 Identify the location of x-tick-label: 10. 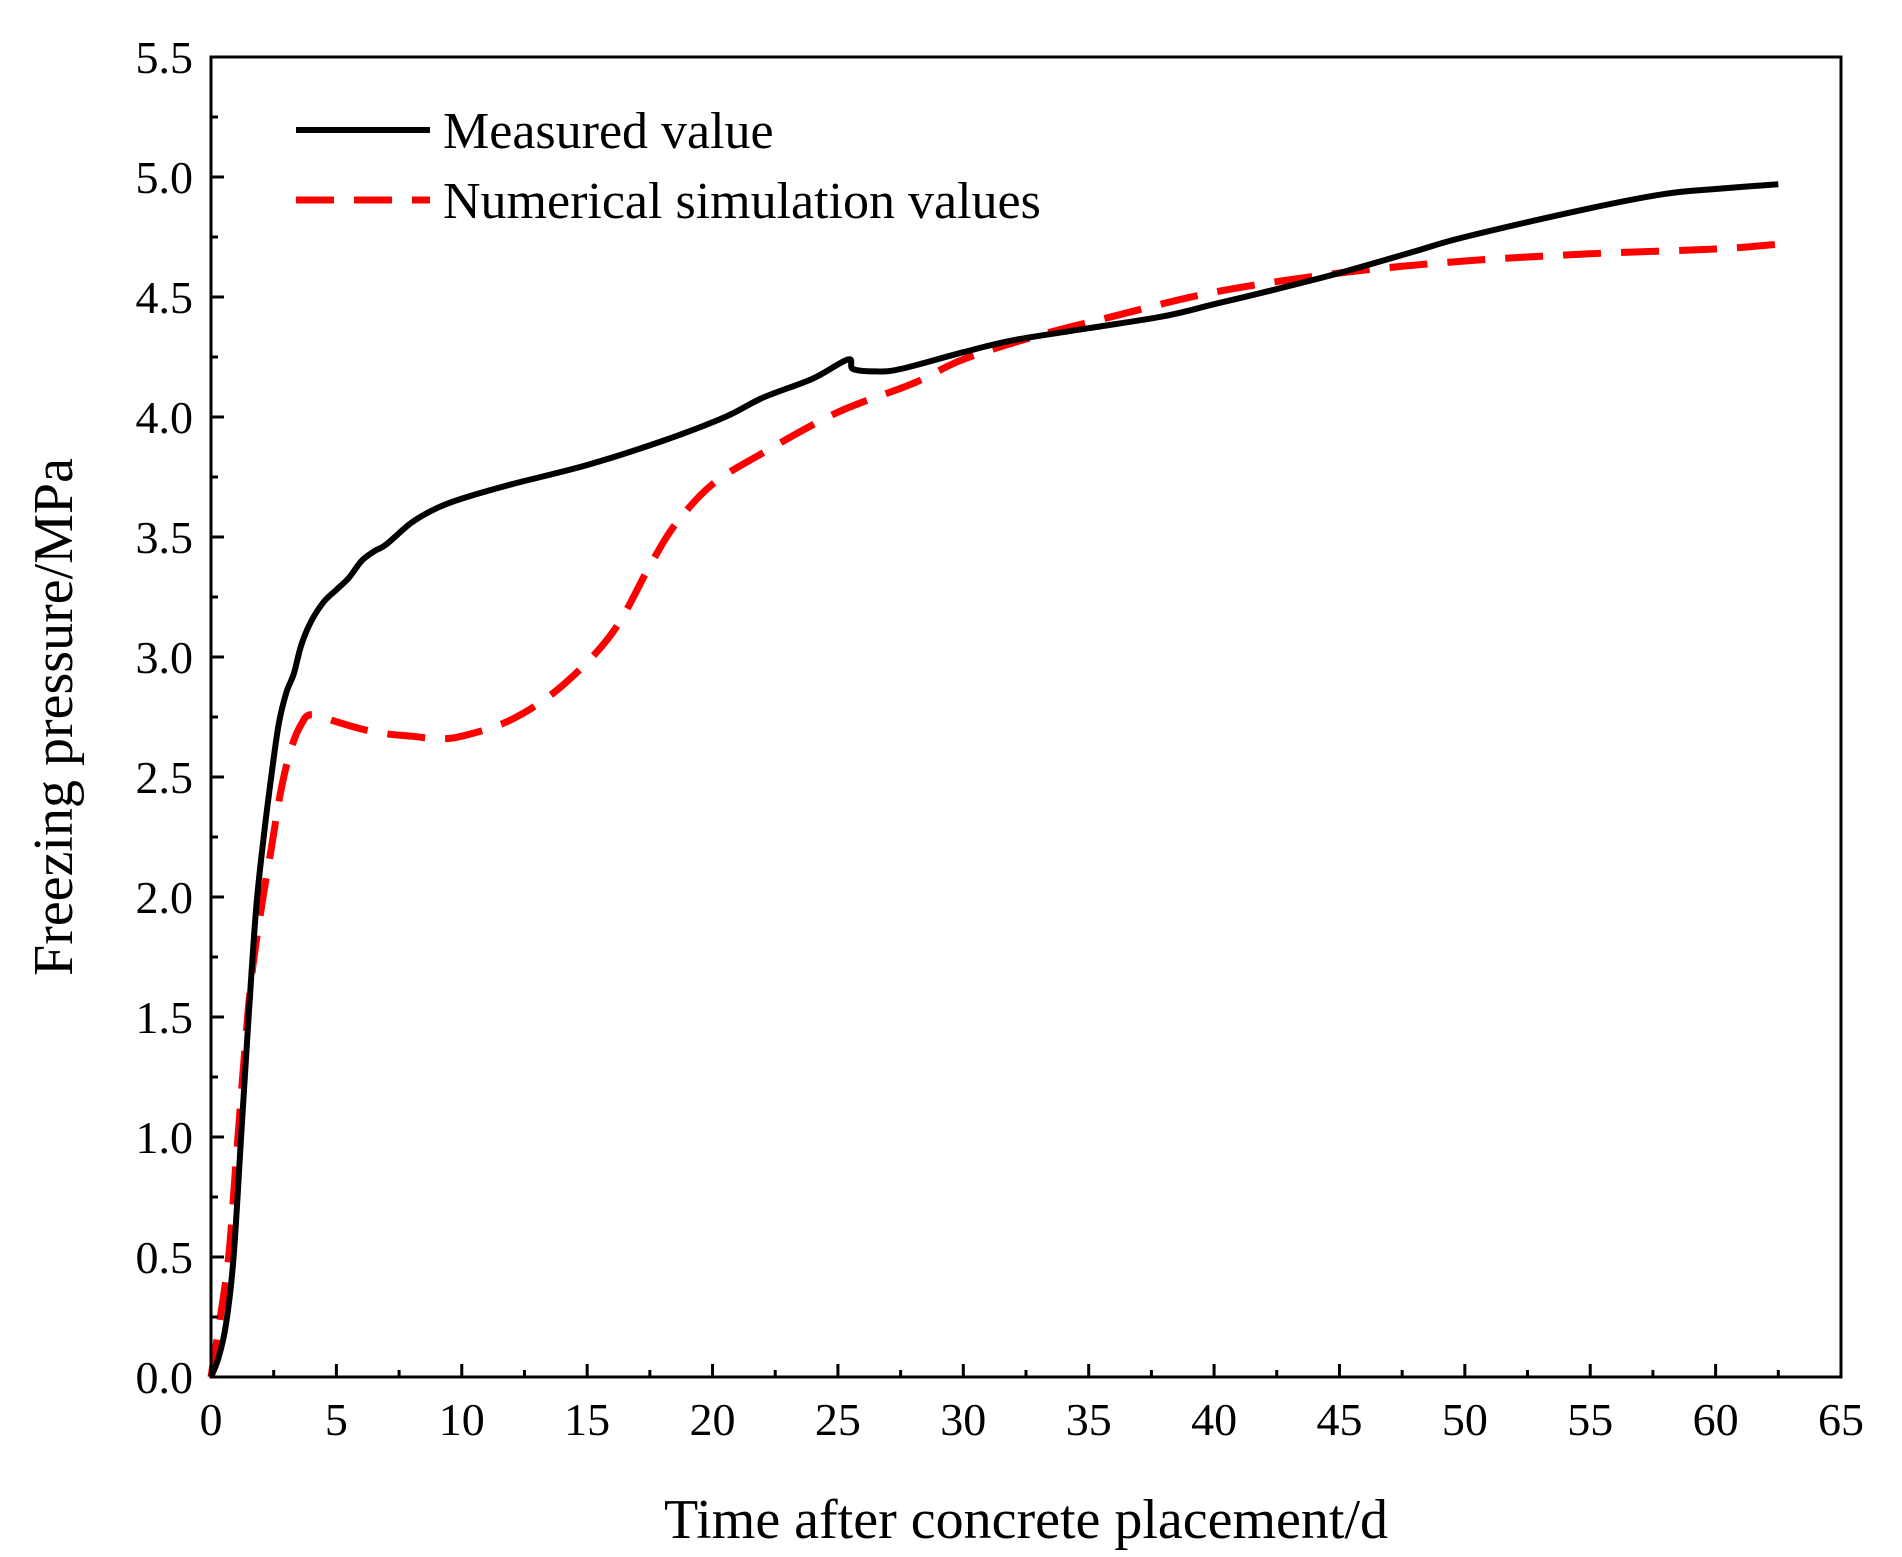
(462, 1419).